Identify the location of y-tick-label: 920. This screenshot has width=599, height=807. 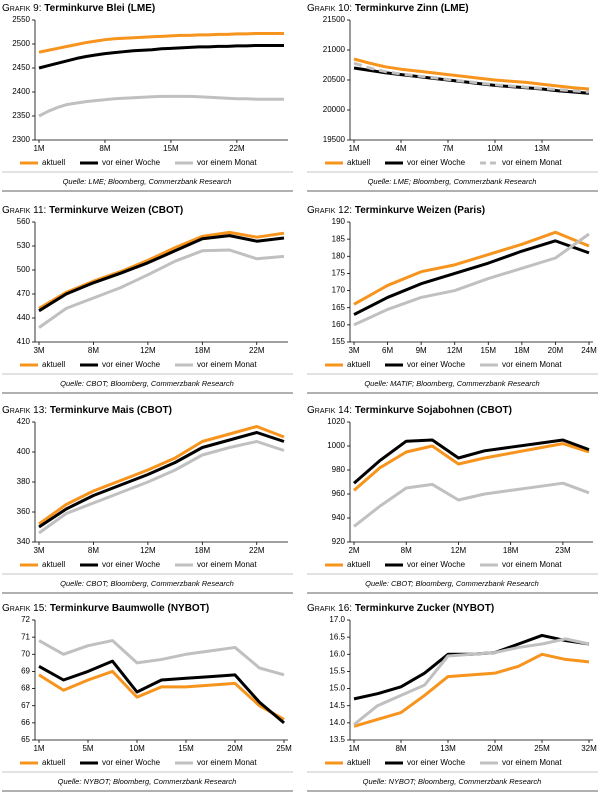
(339, 541).